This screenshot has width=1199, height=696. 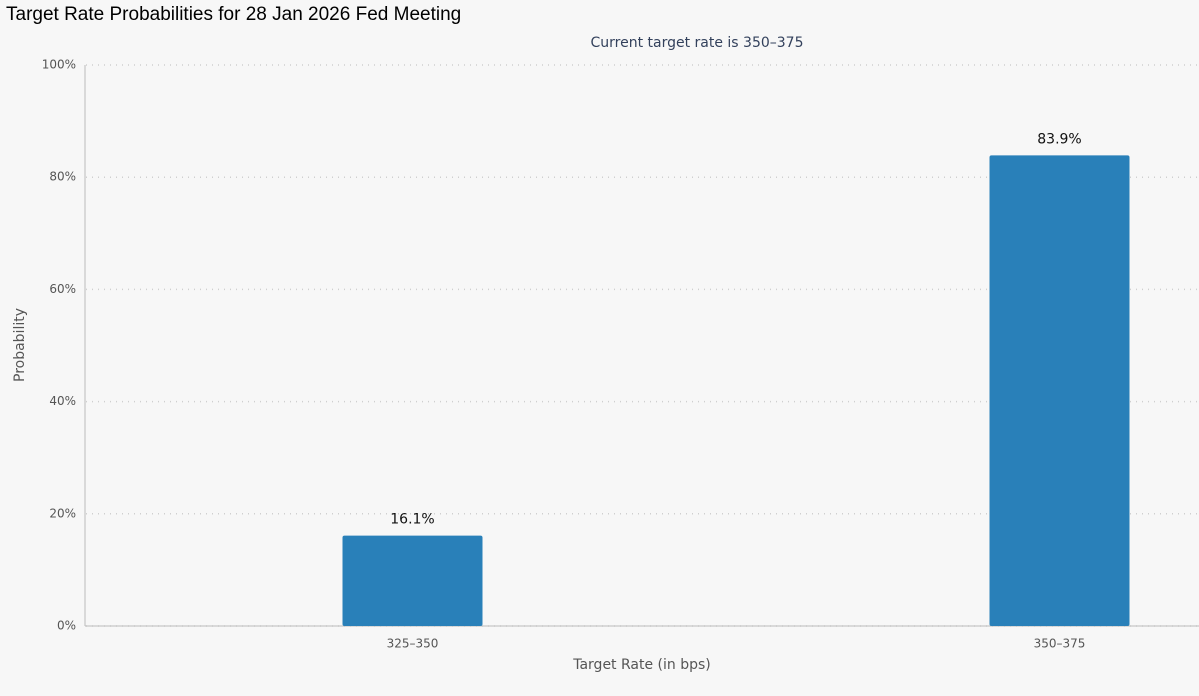 What do you see at coordinates (1059, 139) in the screenshot?
I see `value-label: 83.9%` at bounding box center [1059, 139].